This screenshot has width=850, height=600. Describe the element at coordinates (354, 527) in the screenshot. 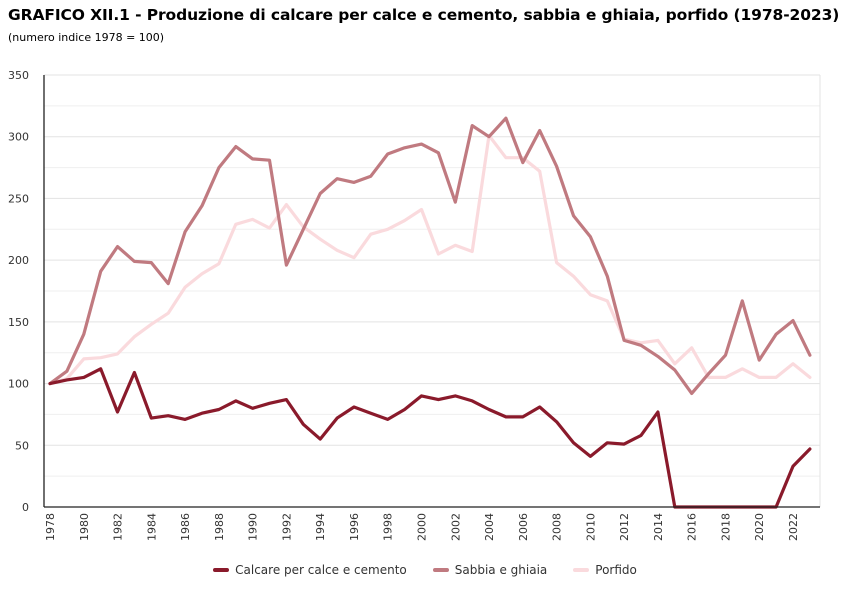

I see `x-tick-label: 1996` at that location.